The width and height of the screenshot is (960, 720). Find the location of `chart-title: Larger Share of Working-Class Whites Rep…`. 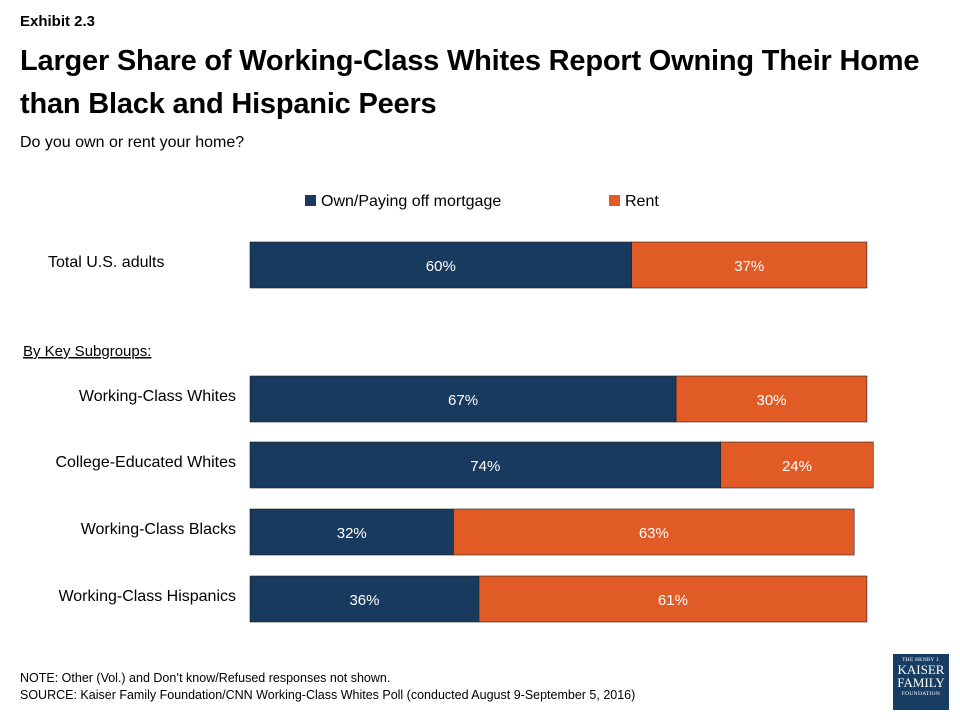

chart-title: Larger Share of Working-Class Whites Rep… is located at coordinates (470, 82).